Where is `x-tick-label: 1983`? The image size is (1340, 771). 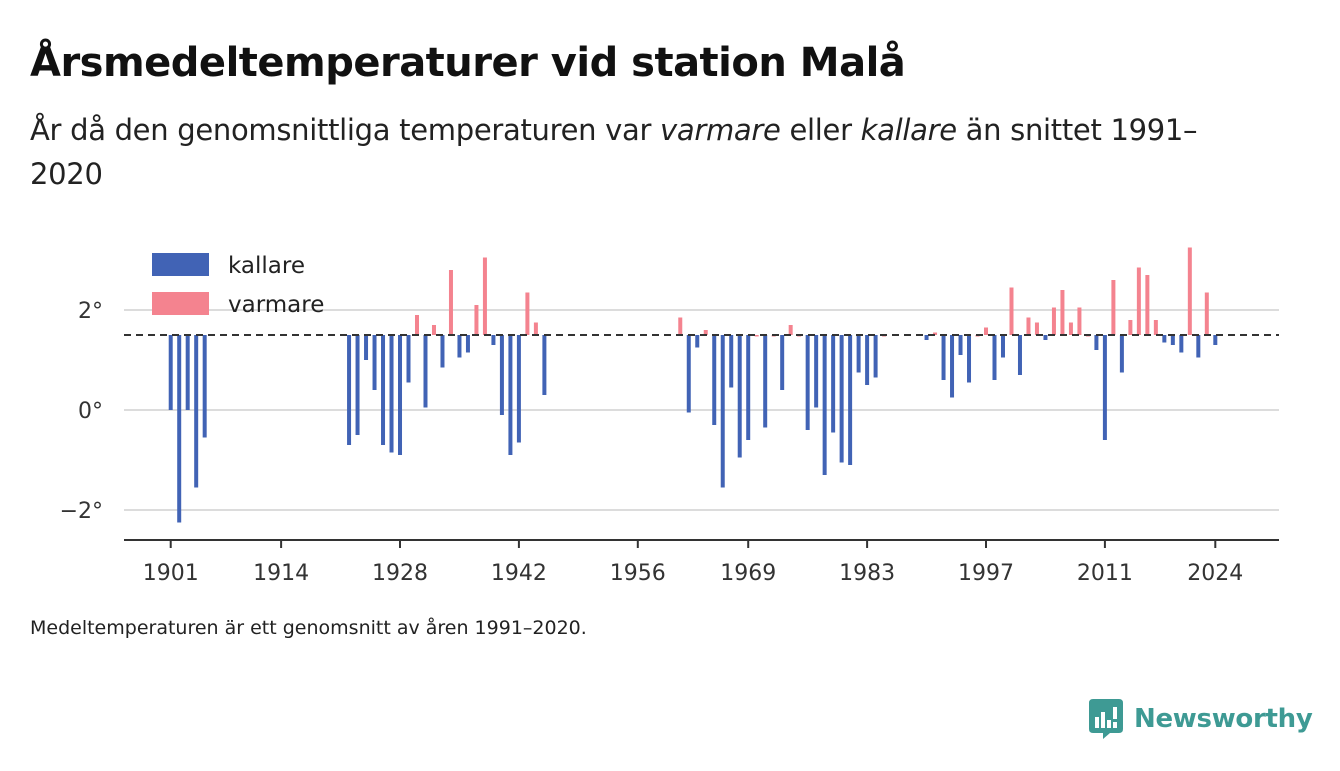
x-tick-label: 1983 is located at coordinates (867, 573).